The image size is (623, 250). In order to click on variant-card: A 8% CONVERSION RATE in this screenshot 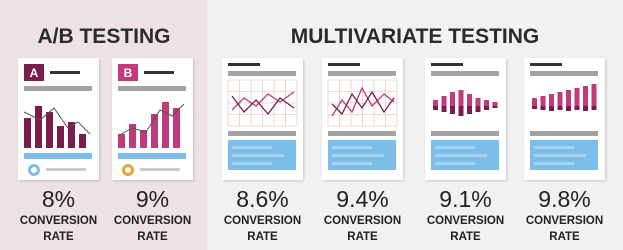, I will do `click(58, 150)`.